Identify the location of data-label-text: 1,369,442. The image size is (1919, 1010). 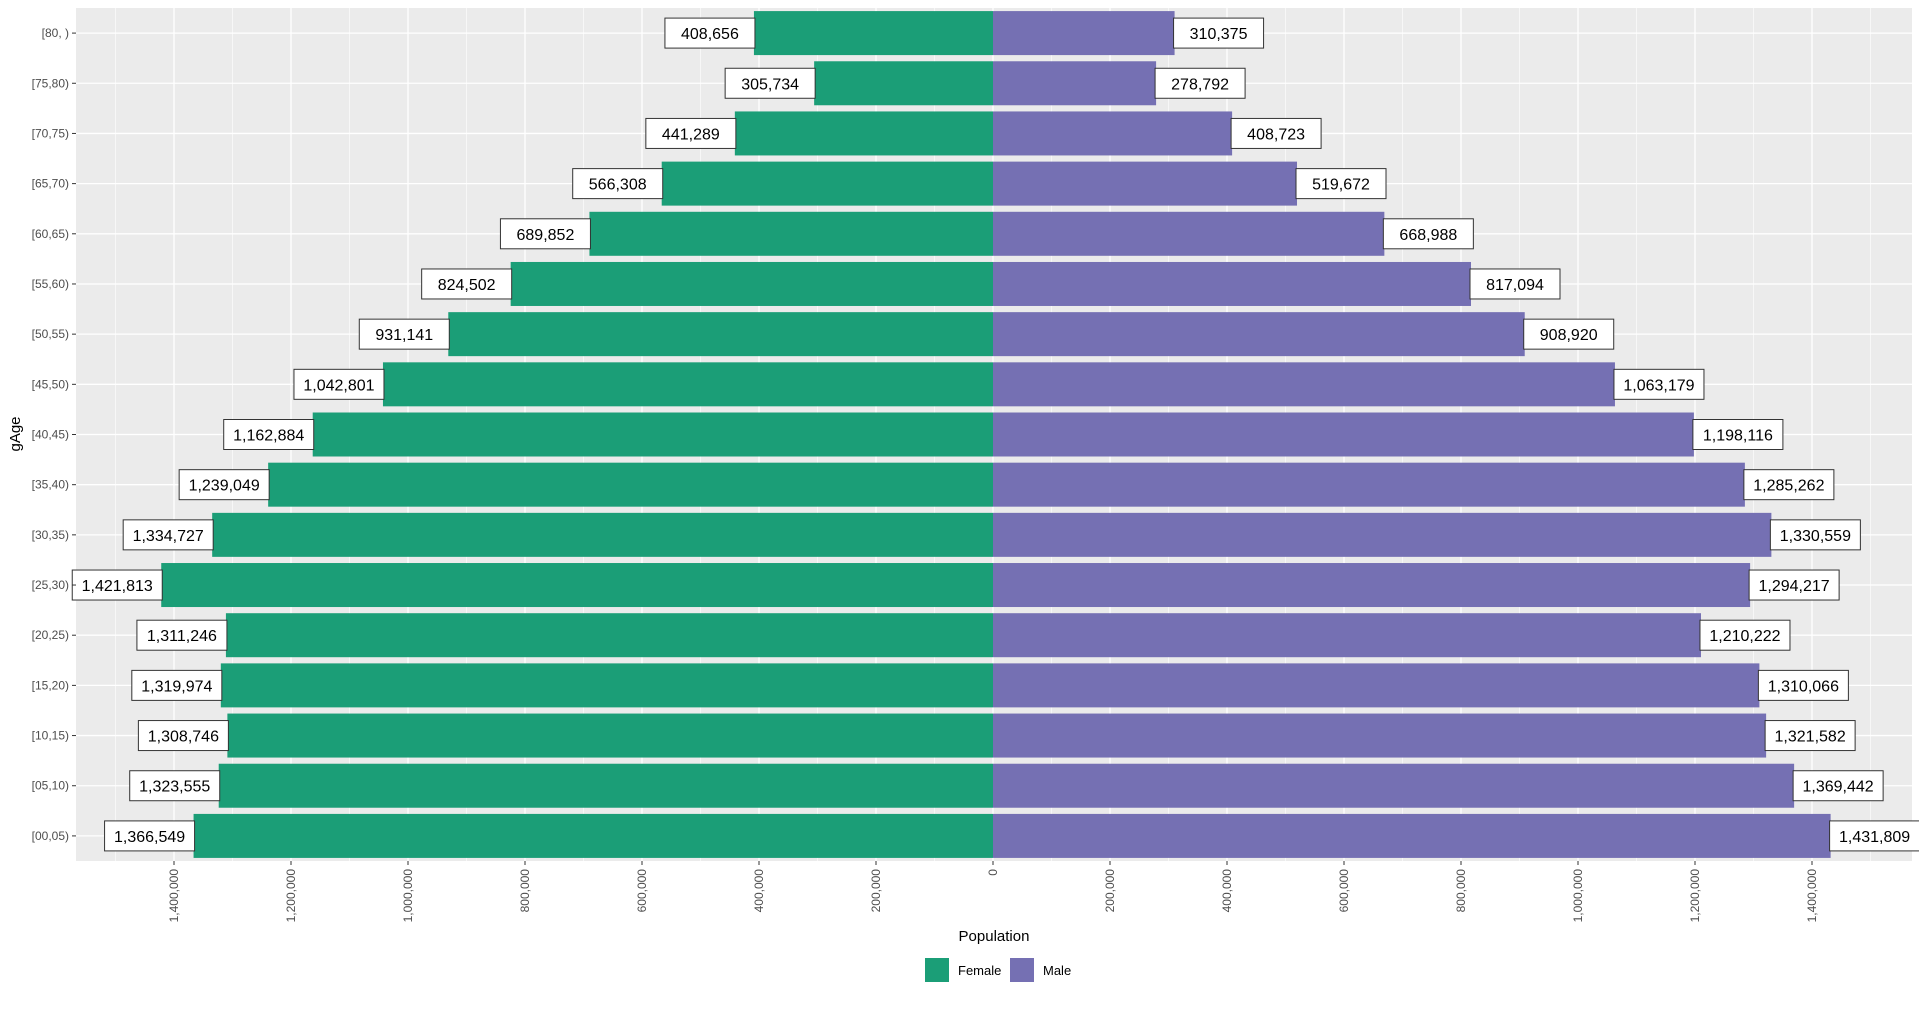
(1838, 787).